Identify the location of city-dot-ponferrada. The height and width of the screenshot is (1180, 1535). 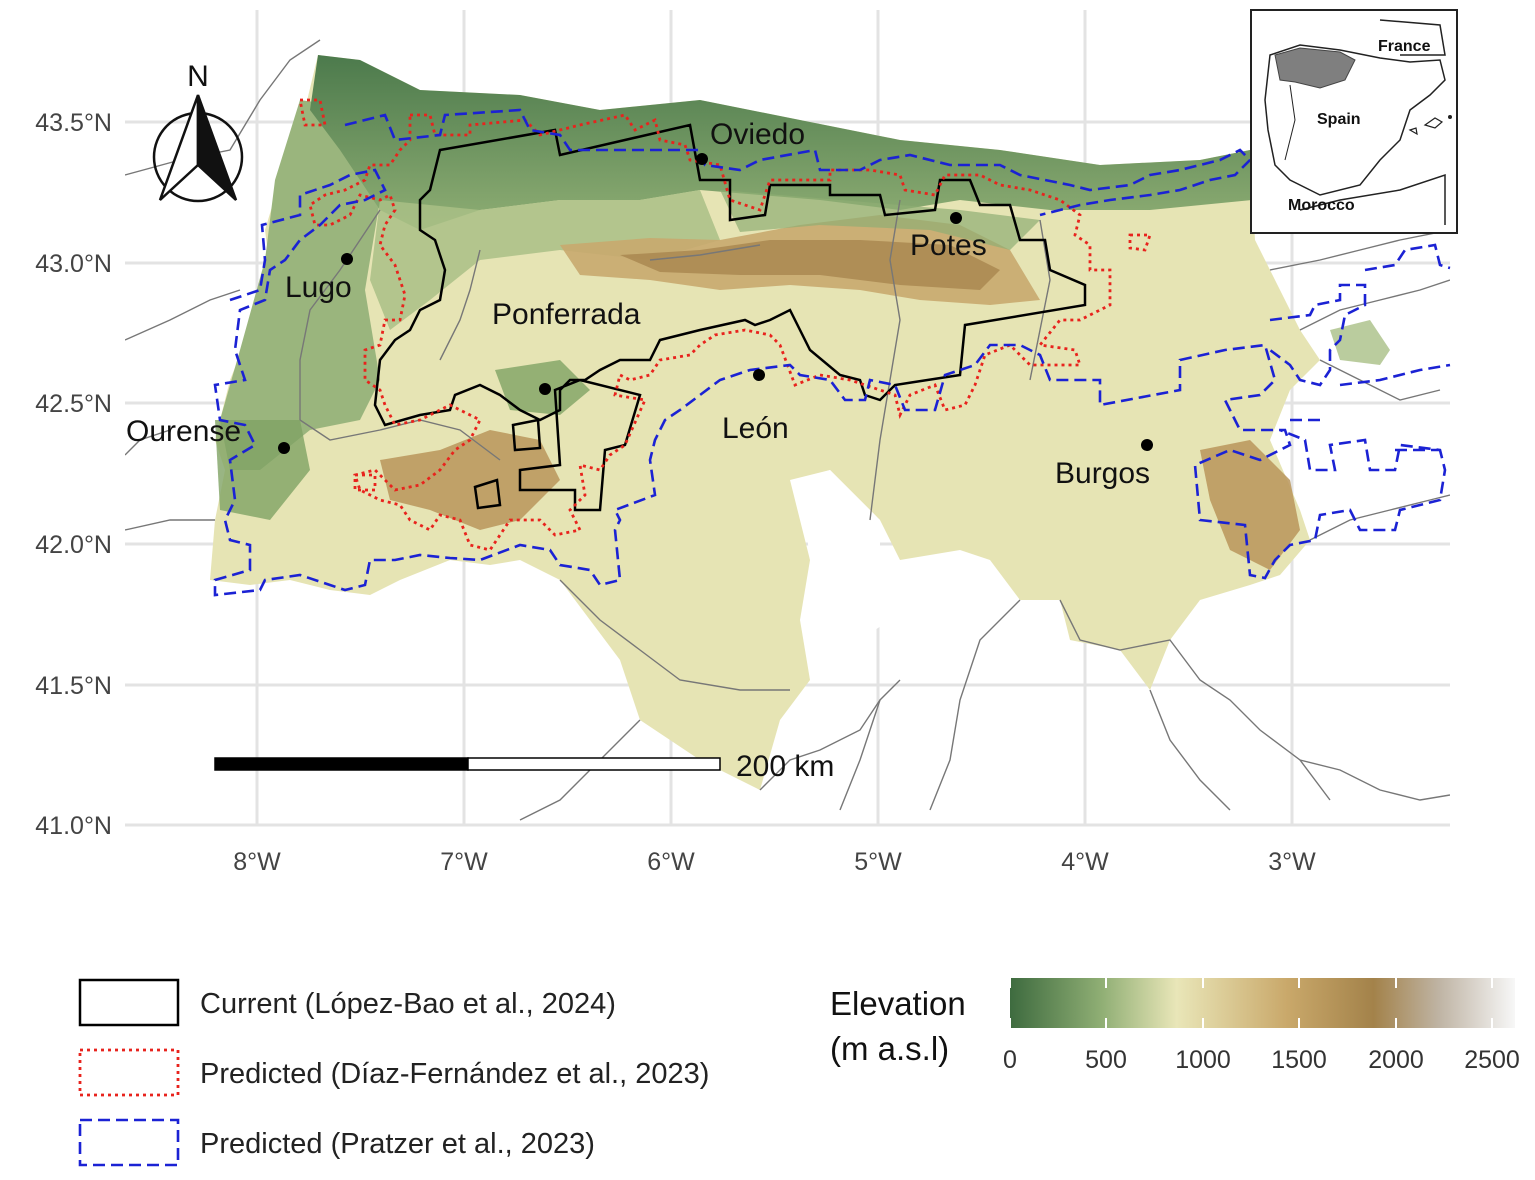
(545, 389).